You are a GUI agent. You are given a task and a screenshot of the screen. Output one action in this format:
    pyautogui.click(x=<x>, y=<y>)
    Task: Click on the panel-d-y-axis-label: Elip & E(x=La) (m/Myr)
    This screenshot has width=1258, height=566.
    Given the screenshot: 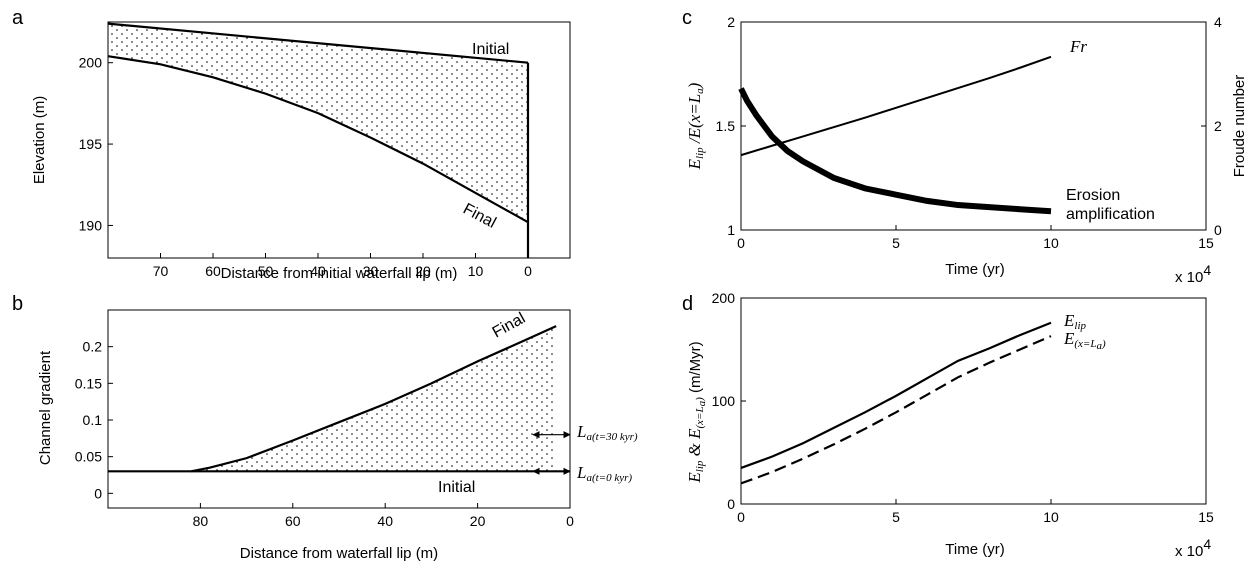 What is the action you would take?
    pyautogui.click(x=696, y=412)
    